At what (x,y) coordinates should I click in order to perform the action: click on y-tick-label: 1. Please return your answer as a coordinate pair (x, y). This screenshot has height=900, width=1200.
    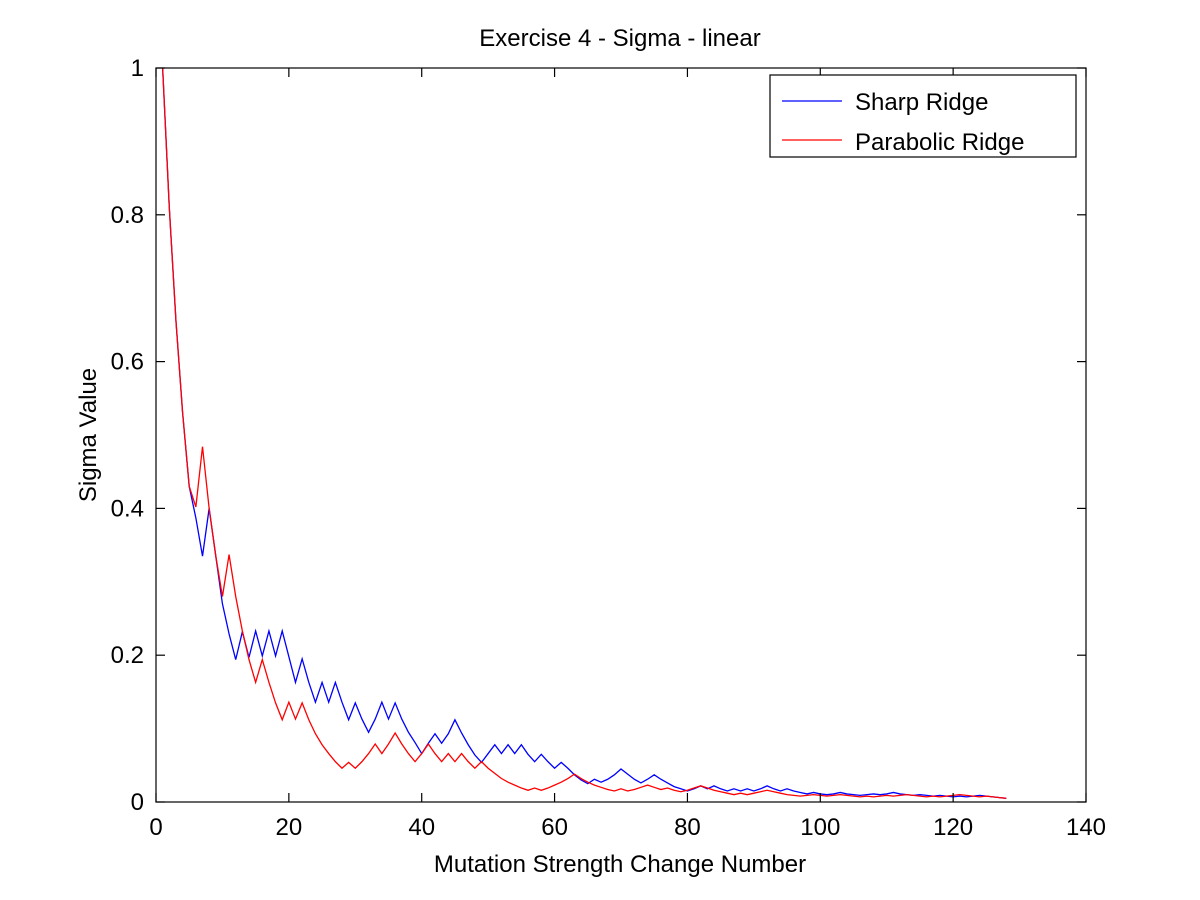
    Looking at the image, I should click on (137, 68).